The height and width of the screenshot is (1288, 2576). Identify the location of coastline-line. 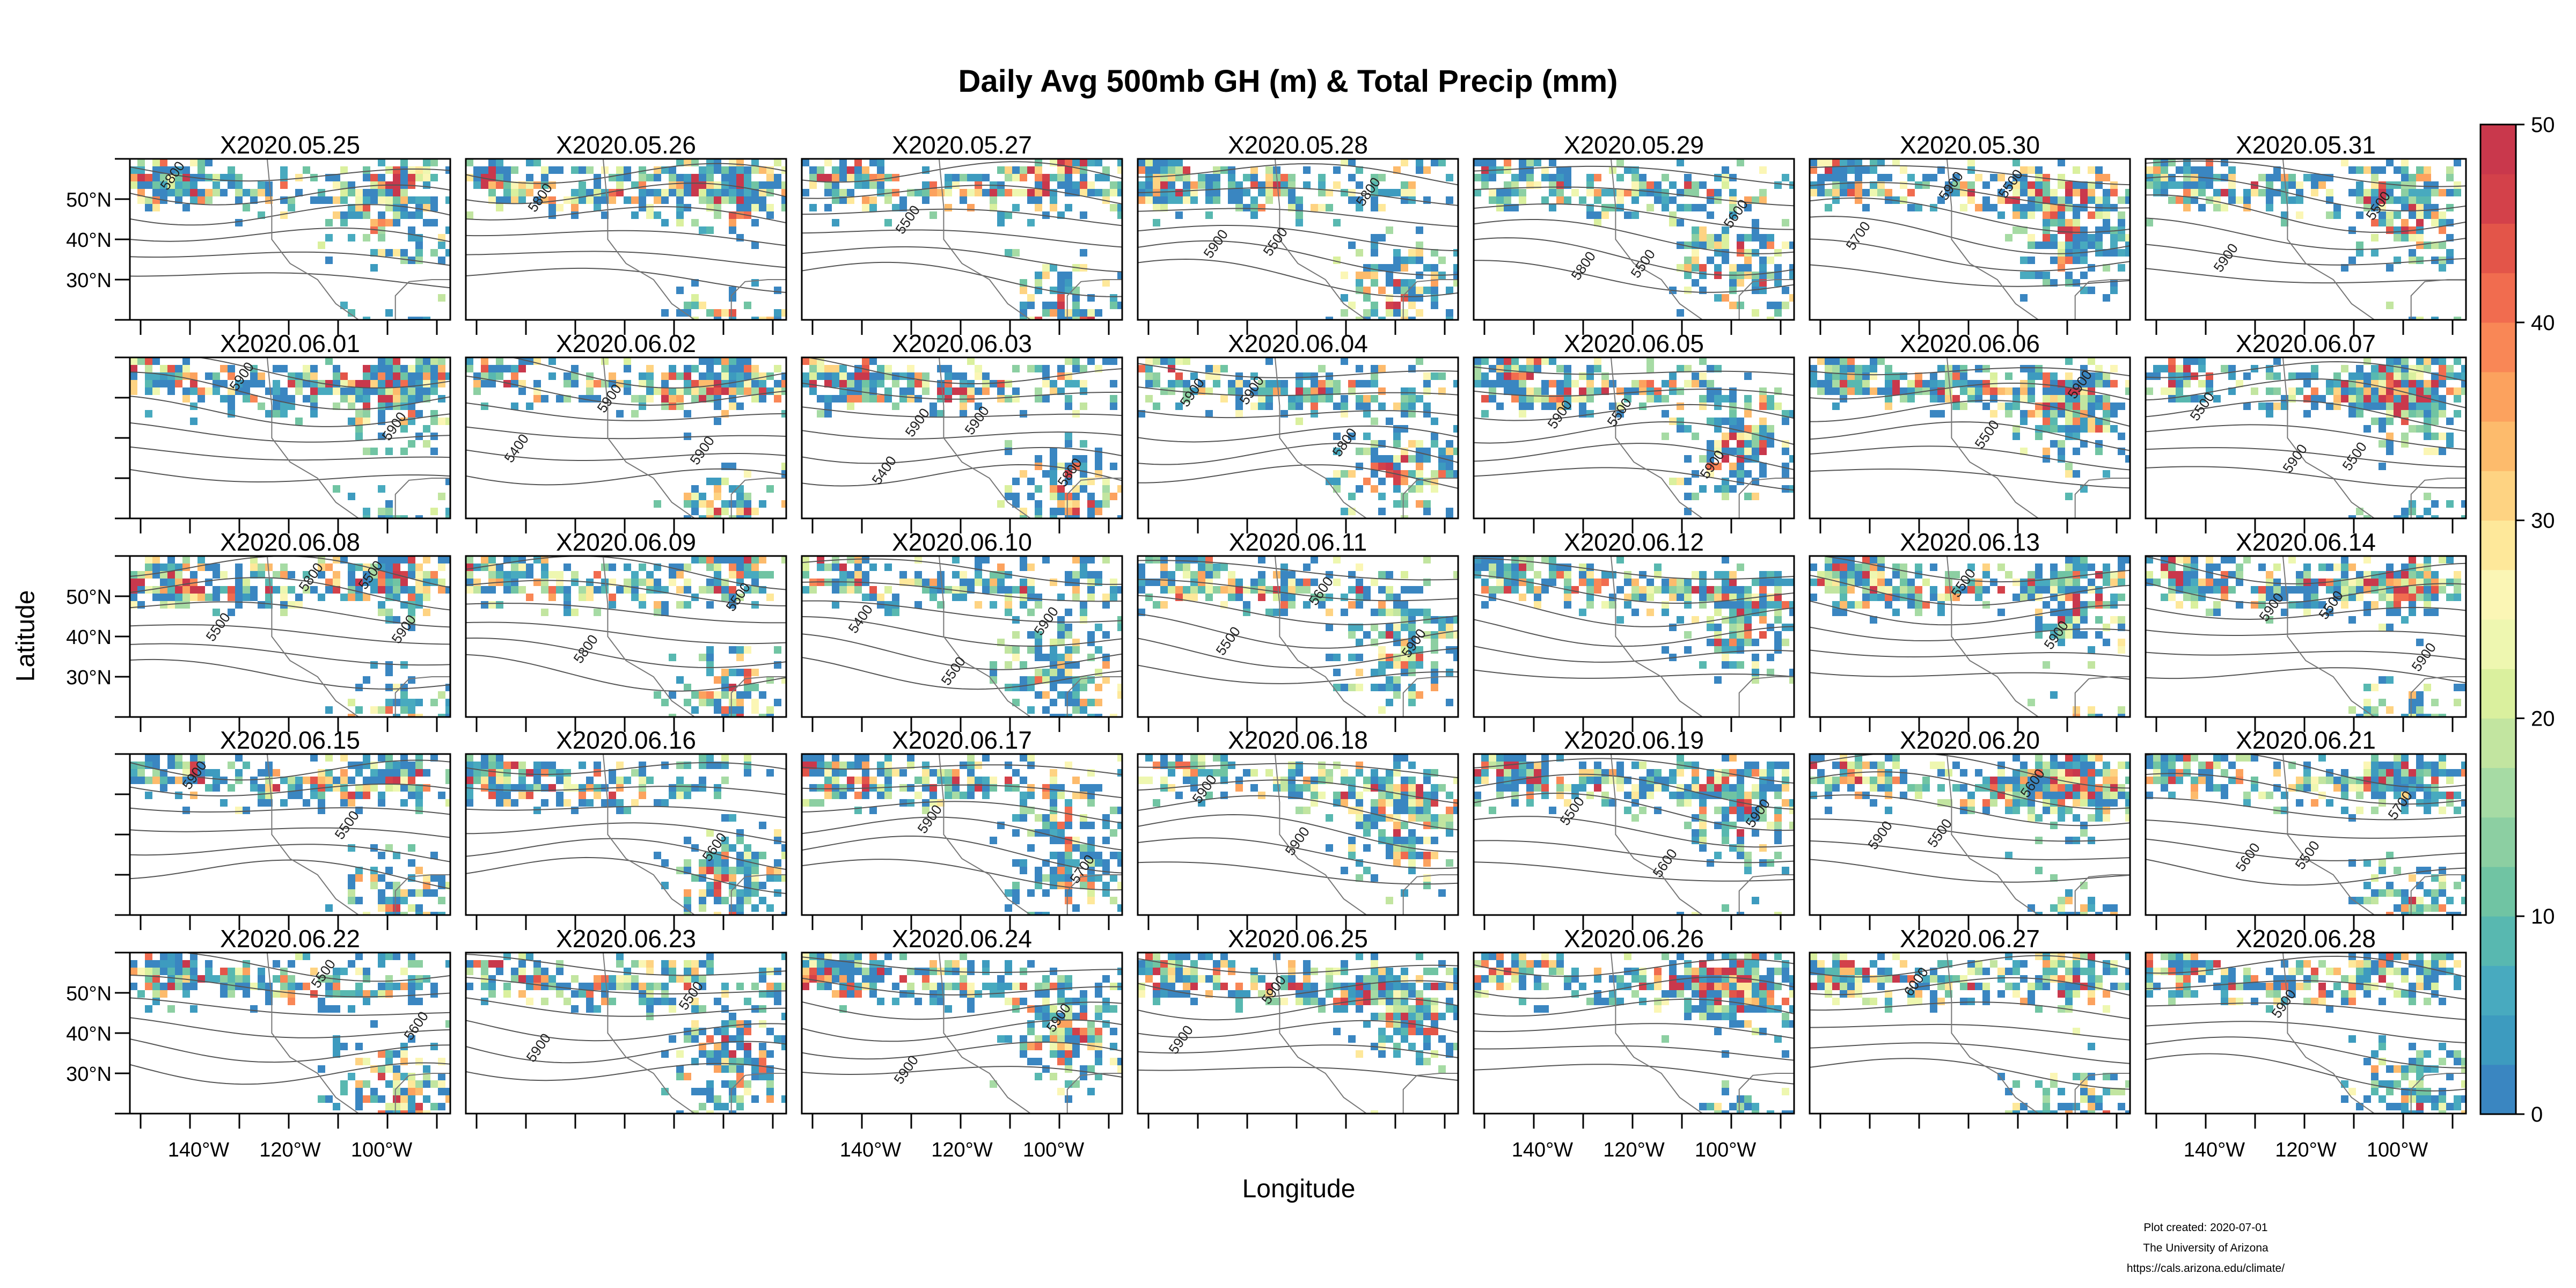
(984, 437).